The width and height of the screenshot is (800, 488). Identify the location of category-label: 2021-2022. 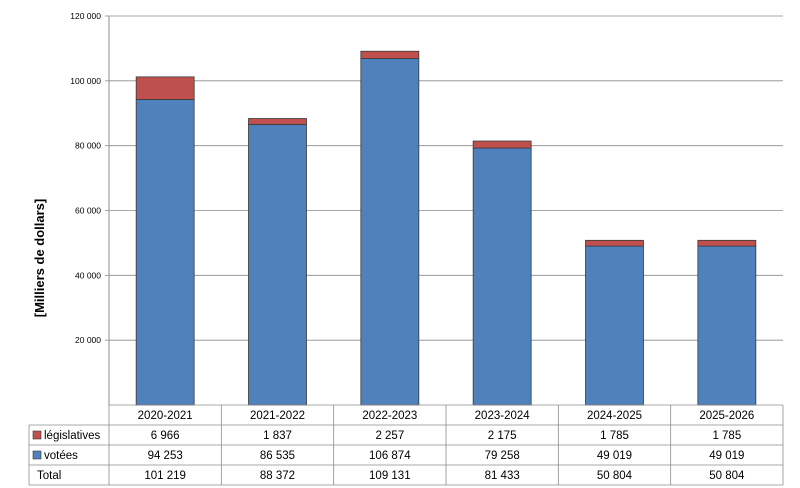
(277, 416).